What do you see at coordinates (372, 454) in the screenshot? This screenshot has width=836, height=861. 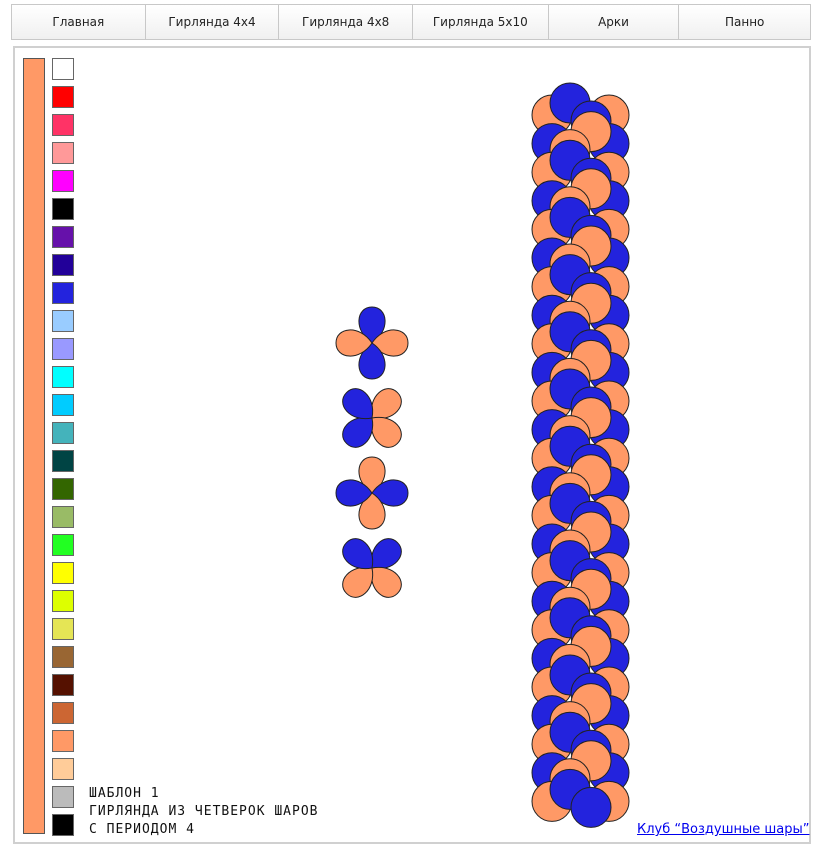 I see `quad-patterns` at bounding box center [372, 454].